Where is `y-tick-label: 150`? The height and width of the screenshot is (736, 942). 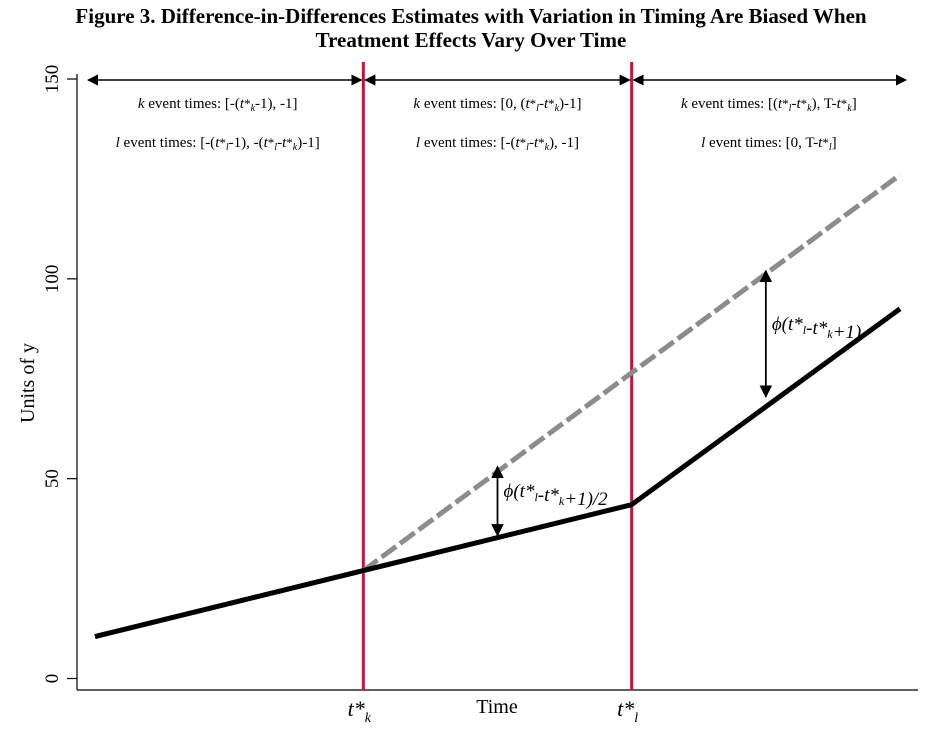 y-tick-label: 150 is located at coordinates (52, 79).